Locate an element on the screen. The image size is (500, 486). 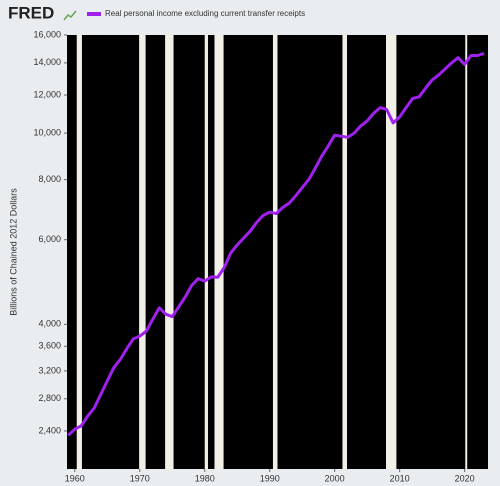
x-tick-label: 1960 is located at coordinates (75, 478).